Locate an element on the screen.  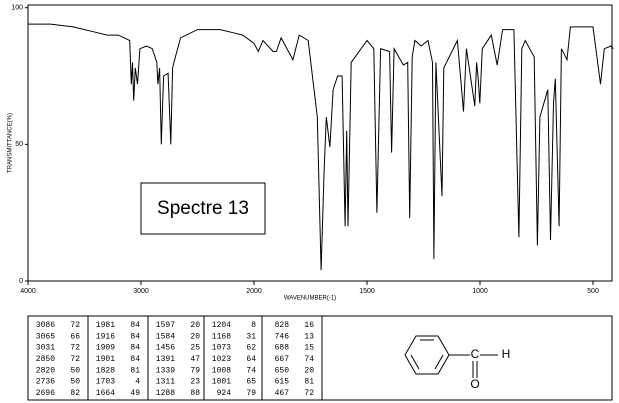
x-tick-label: 2000 is located at coordinates (254, 291).